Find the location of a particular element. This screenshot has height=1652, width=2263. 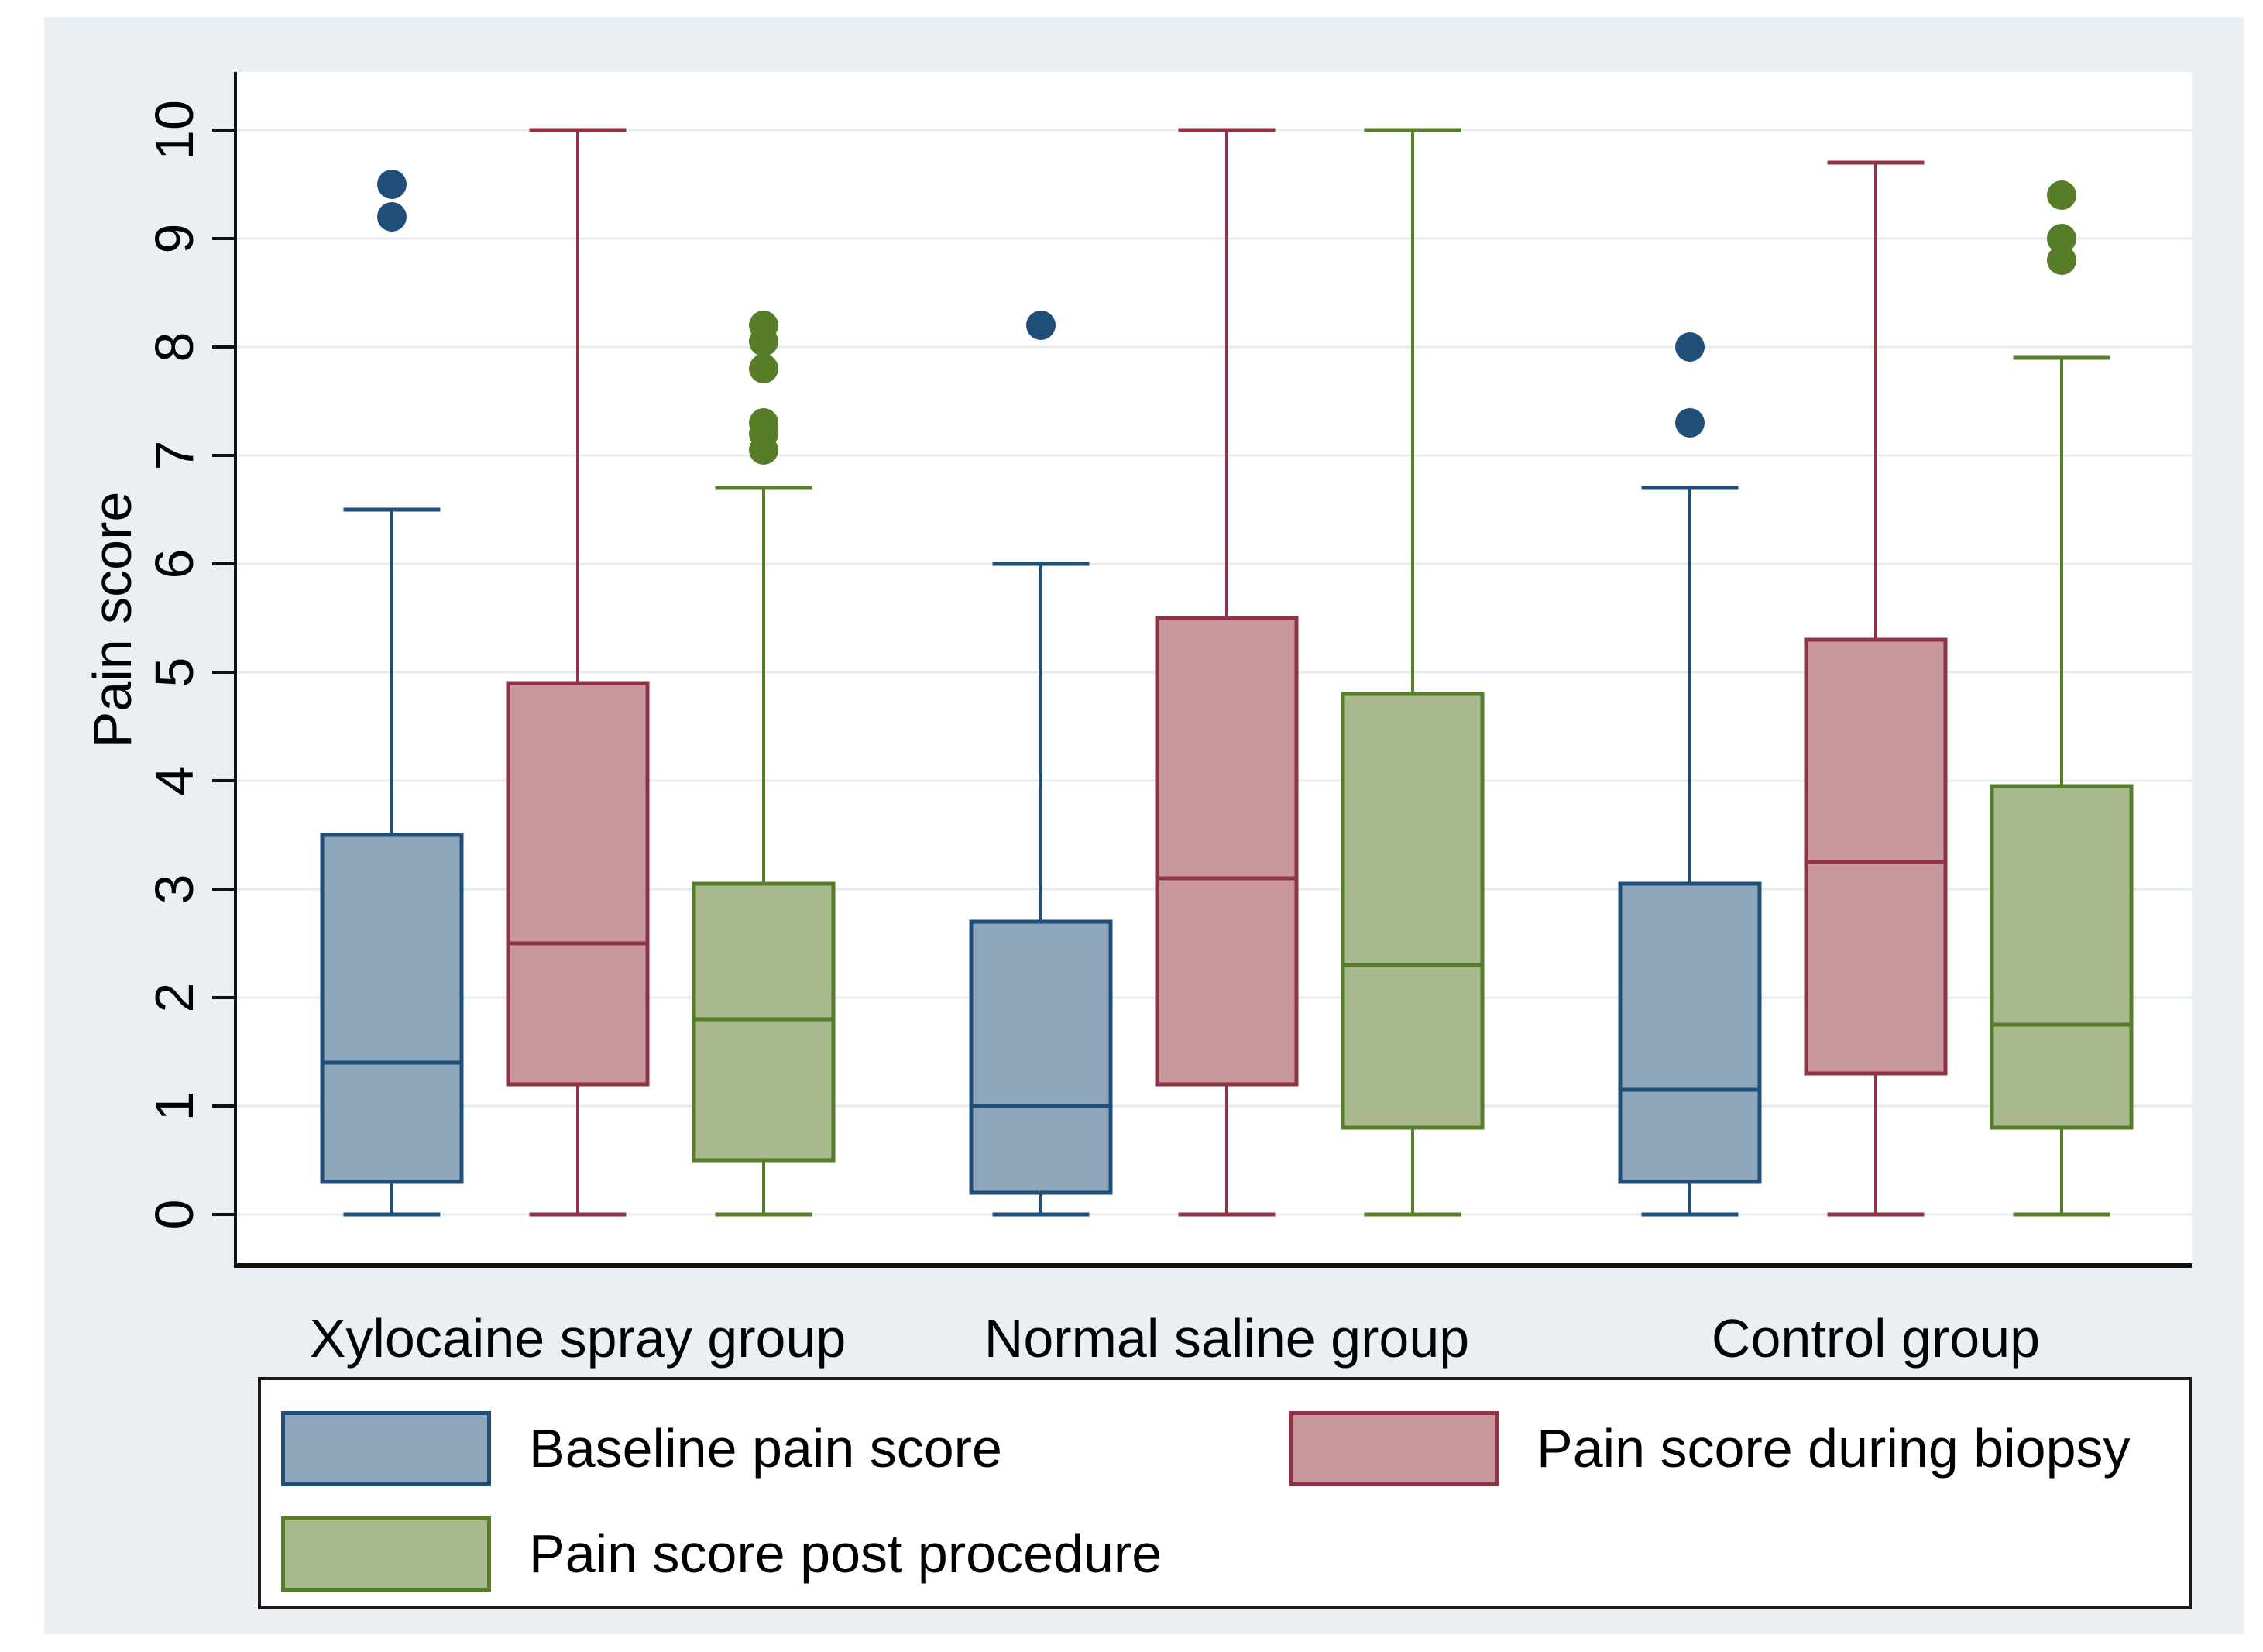

legend-label-baseline: Baseline pain score is located at coordinates (765, 1448).